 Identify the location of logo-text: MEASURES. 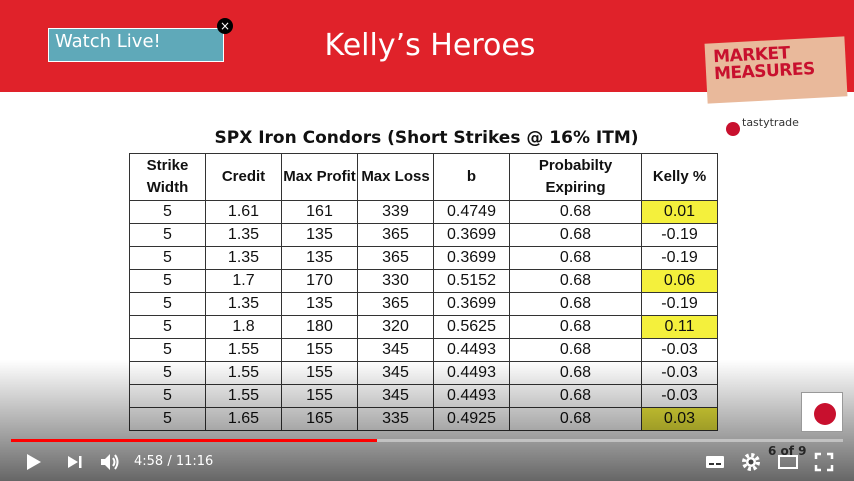
(764, 71).